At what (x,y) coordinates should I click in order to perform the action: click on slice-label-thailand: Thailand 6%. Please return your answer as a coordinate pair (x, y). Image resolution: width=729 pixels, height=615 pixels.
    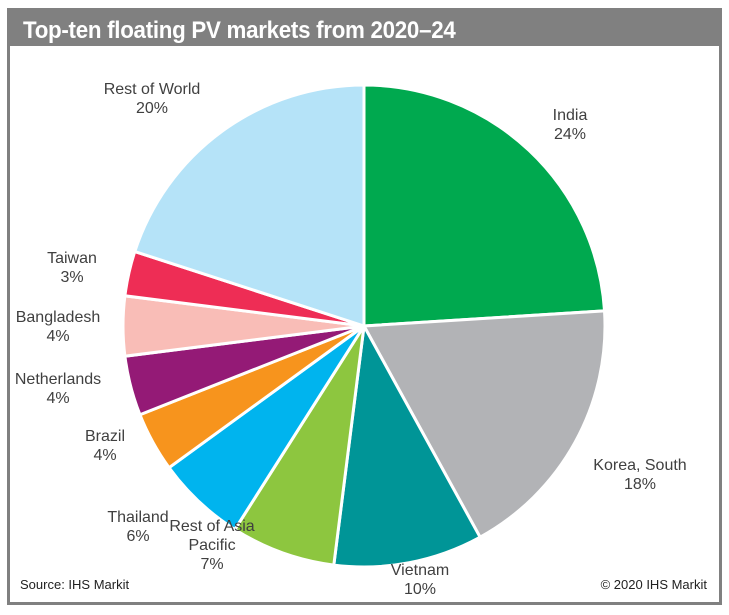
    Looking at the image, I should click on (137, 527).